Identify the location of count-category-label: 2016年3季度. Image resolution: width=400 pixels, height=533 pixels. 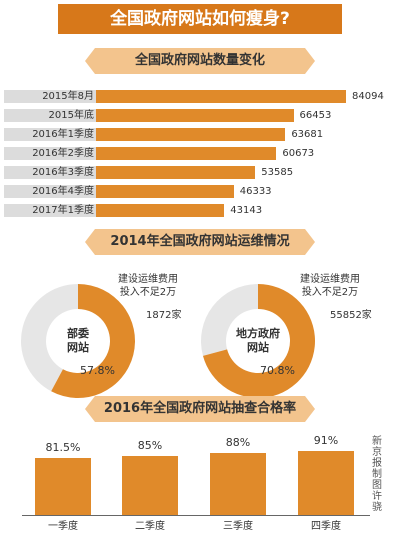
(63, 172).